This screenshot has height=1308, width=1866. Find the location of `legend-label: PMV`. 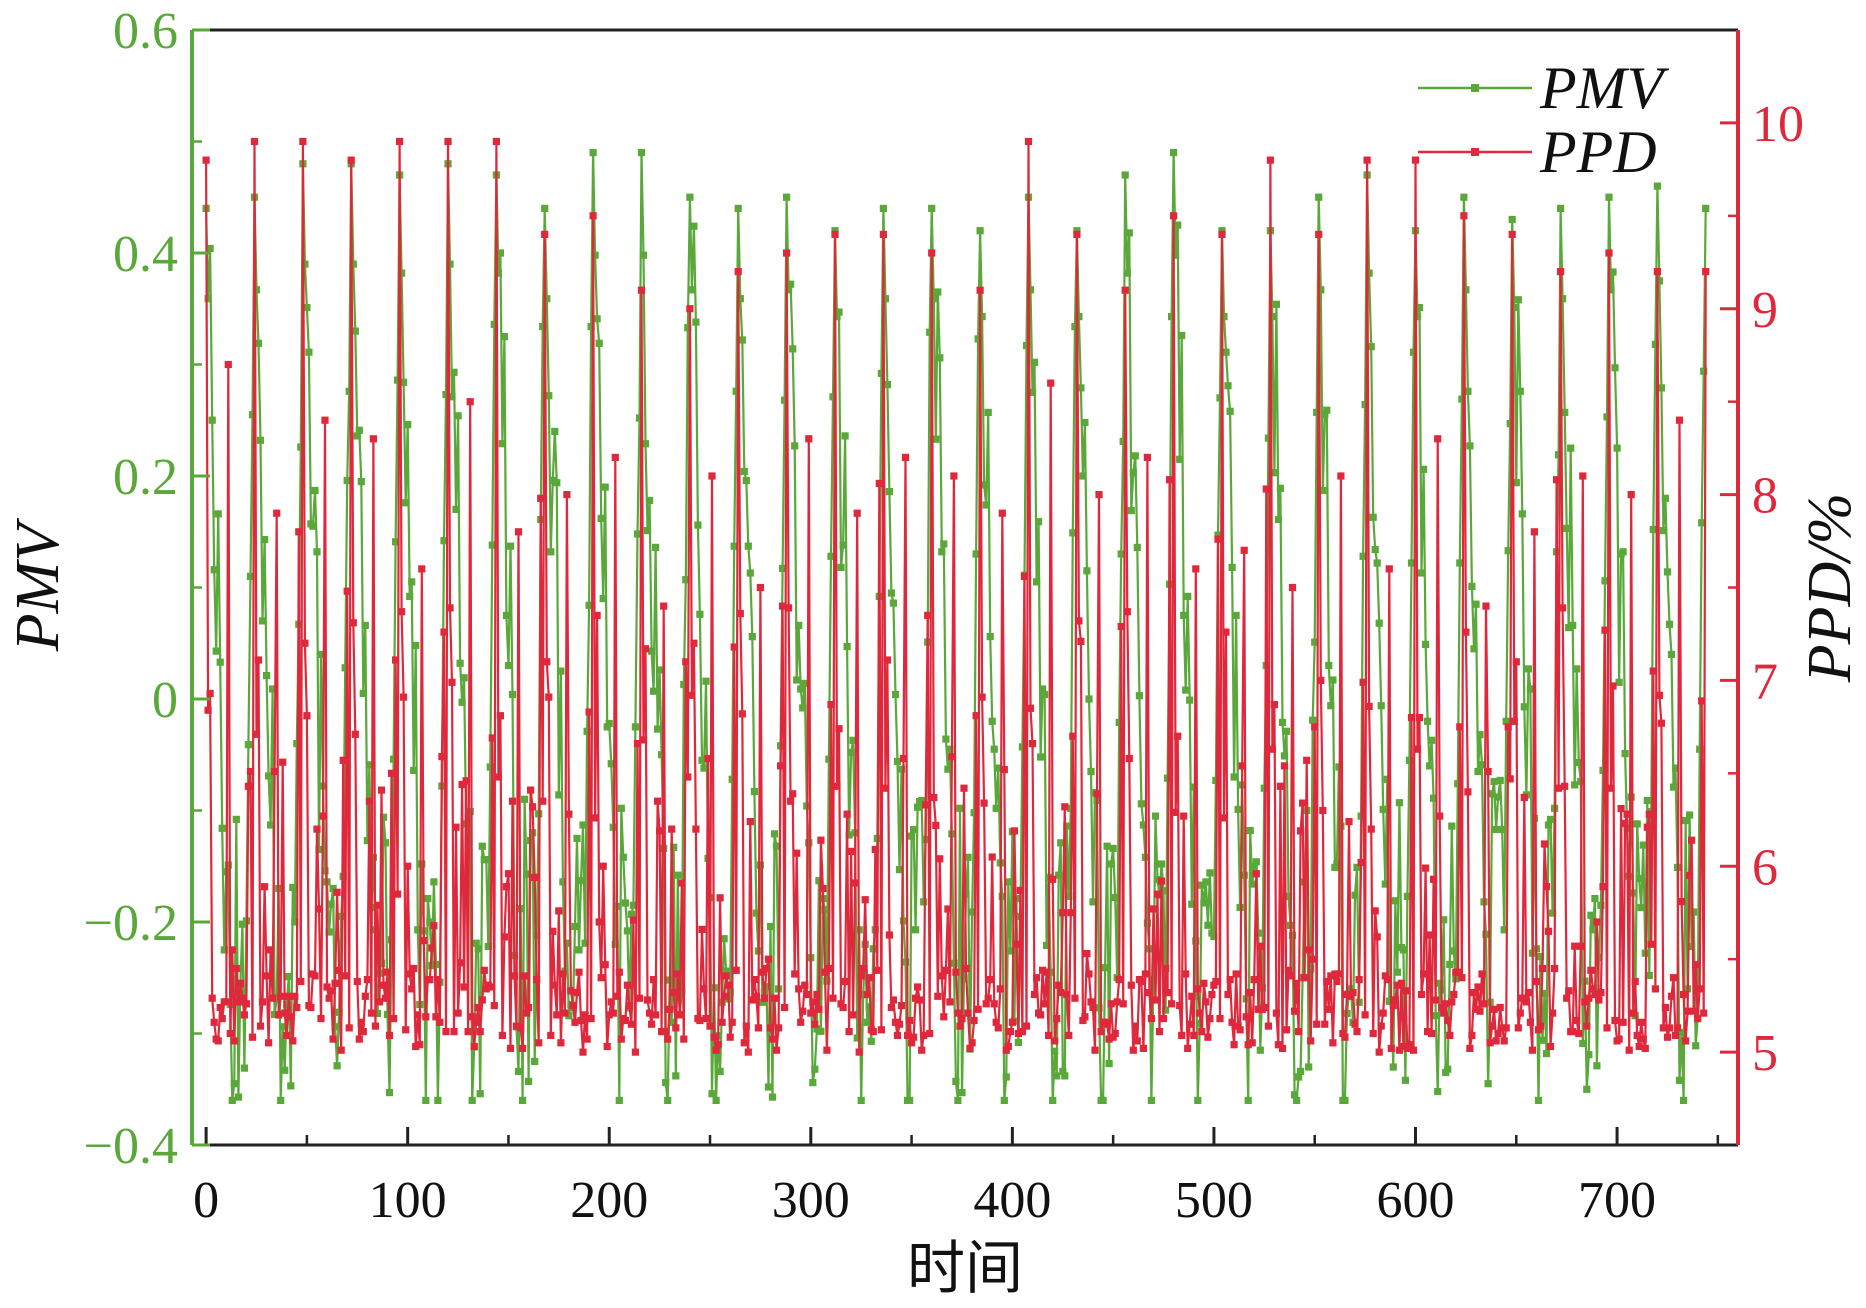

legend-label: PMV is located at coordinates (1604, 88).